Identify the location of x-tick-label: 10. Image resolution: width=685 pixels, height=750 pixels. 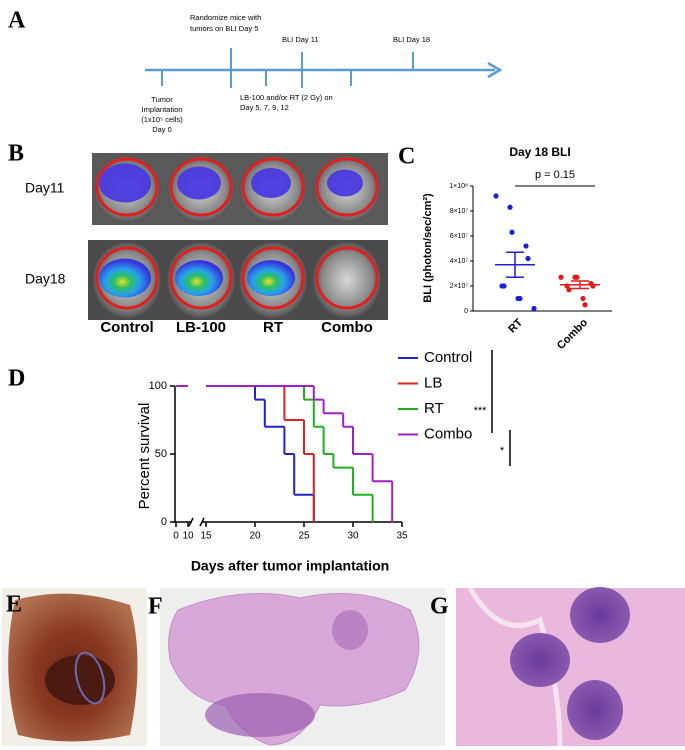
(188, 536).